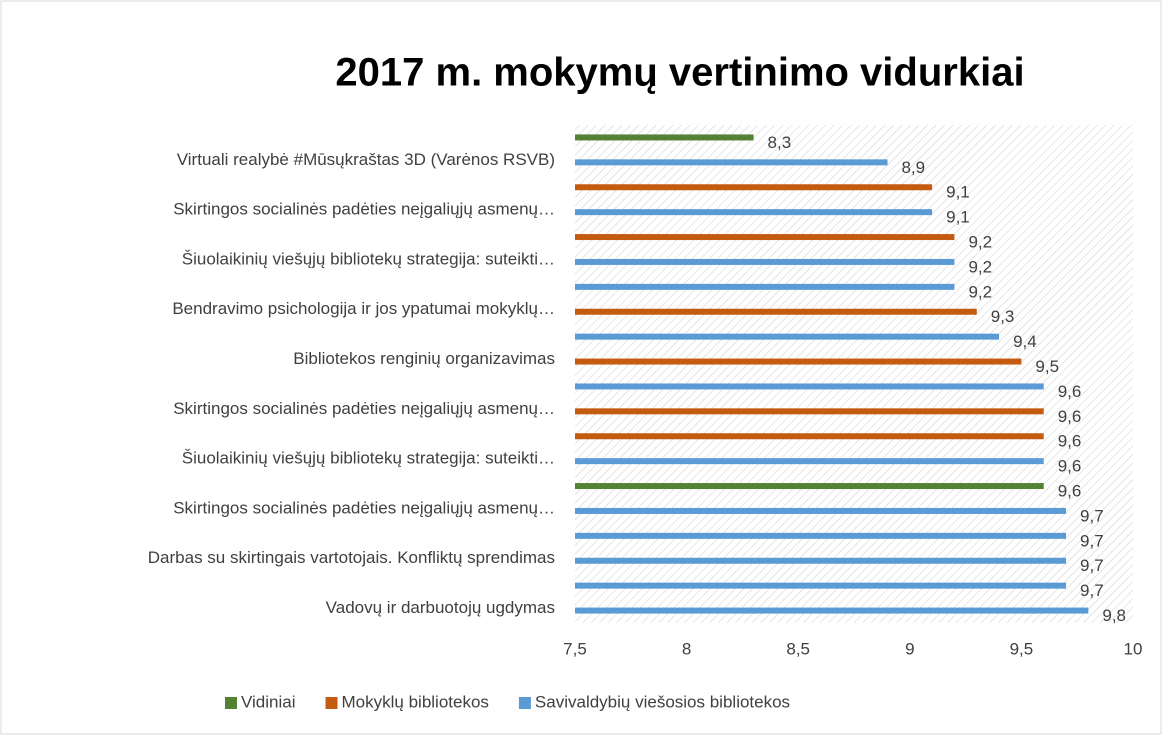 This screenshot has width=1164, height=736. Describe the element at coordinates (1025, 341) in the screenshot. I see `data-label: 9,4` at that location.